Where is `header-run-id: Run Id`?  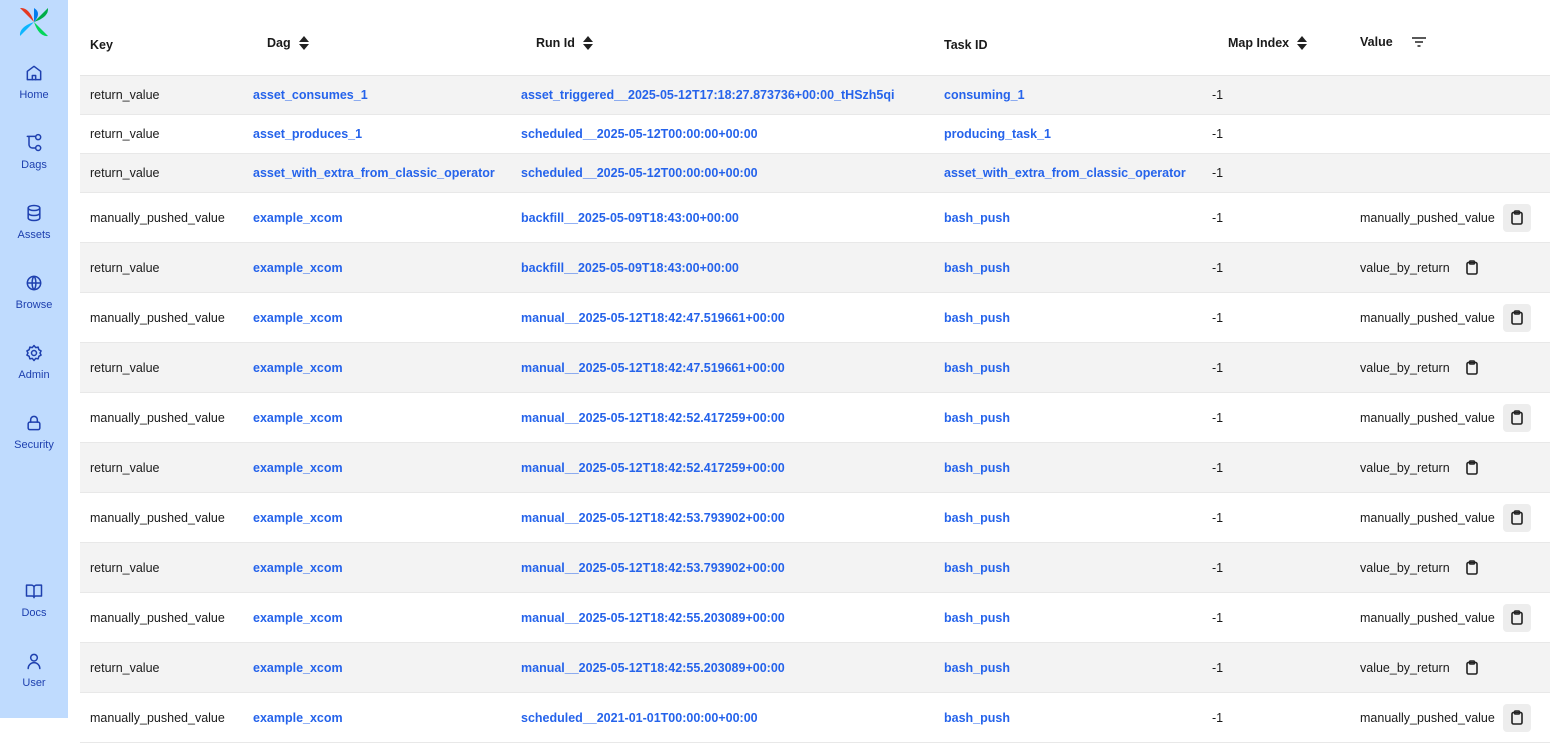
header-run-id: Run Id is located at coordinates (564, 43).